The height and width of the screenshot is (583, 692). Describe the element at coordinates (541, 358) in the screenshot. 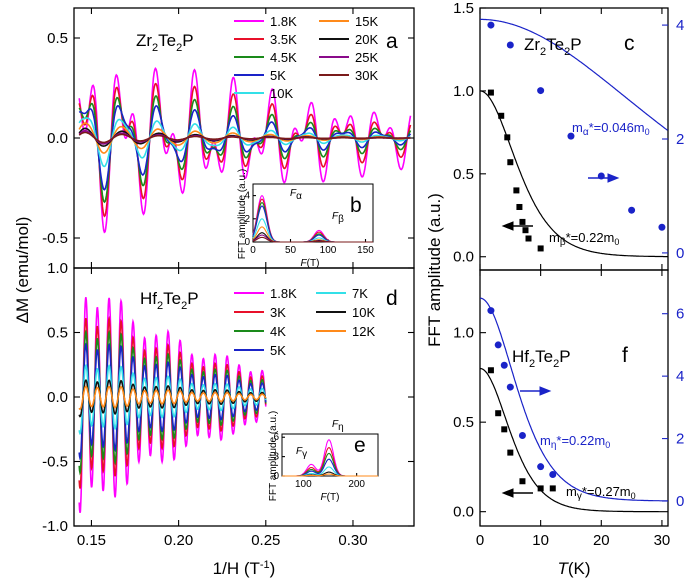

I see `panel-f-title: Hf2Te2P` at that location.